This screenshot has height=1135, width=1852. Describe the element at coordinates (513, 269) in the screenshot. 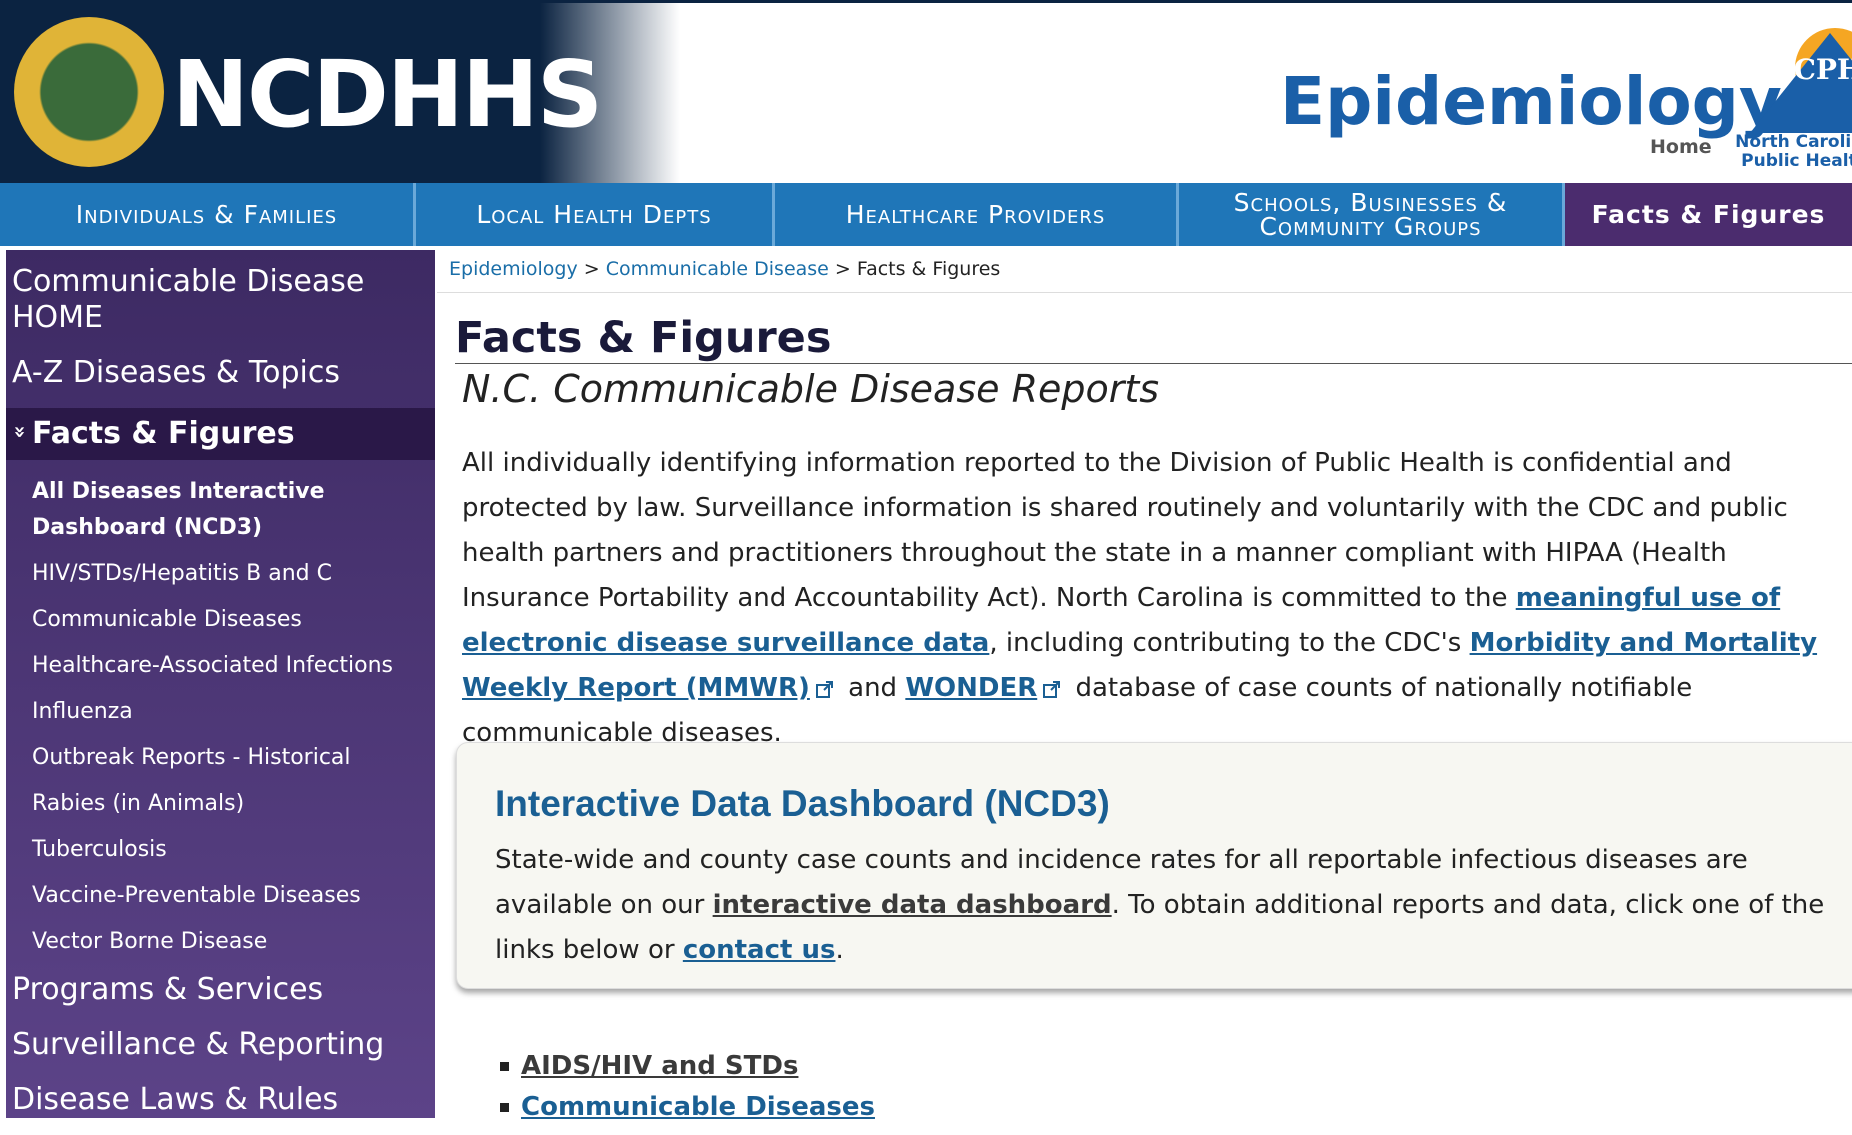

I see `breadcrumb-item: Epidemiology` at that location.